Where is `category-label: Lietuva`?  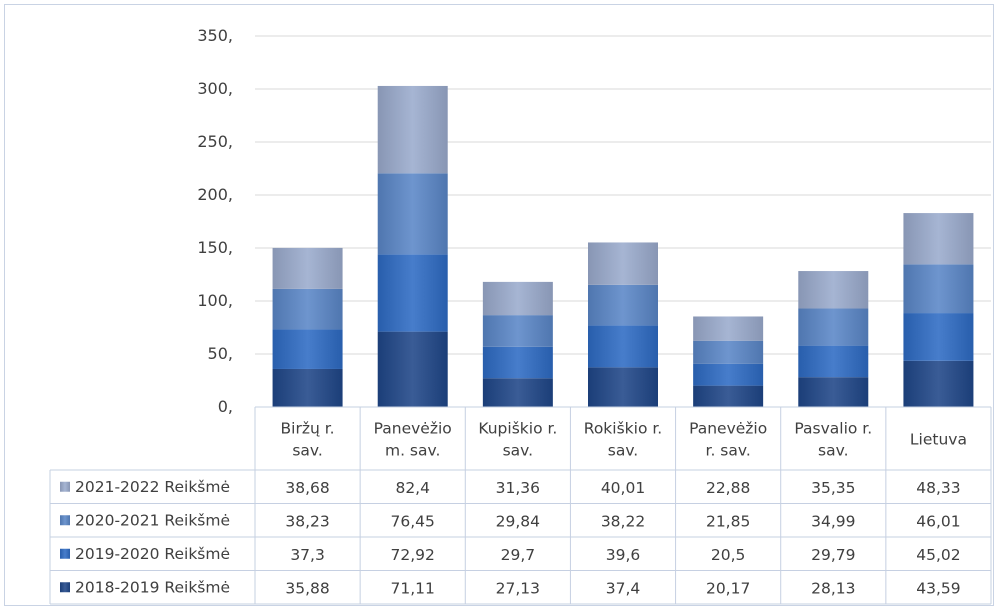
category-label: Lietuva is located at coordinates (938, 440).